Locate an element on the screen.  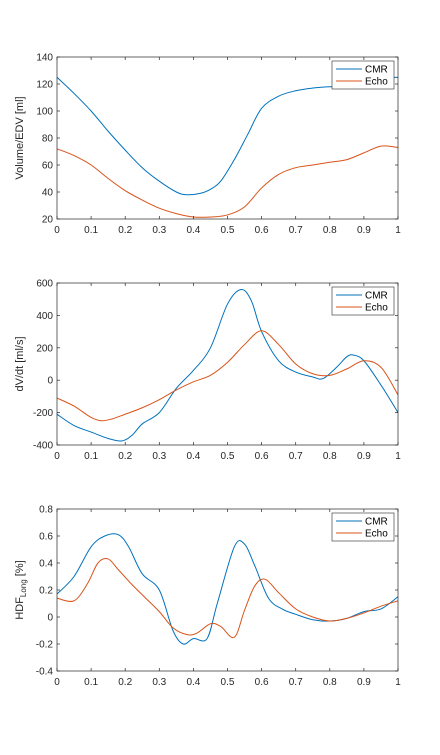
y-tick-label: 600 is located at coordinates (44, 284).